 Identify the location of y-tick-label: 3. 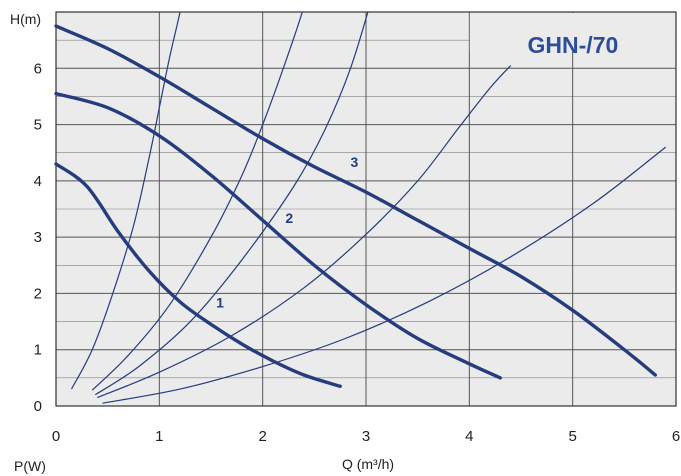
(38, 237).